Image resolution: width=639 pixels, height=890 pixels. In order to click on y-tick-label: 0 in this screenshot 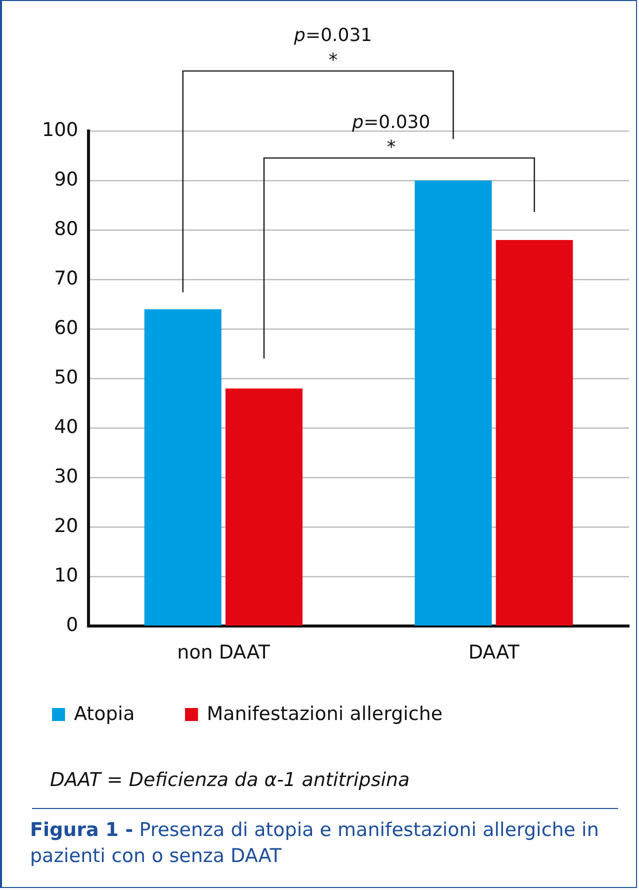, I will do `click(72, 625)`.